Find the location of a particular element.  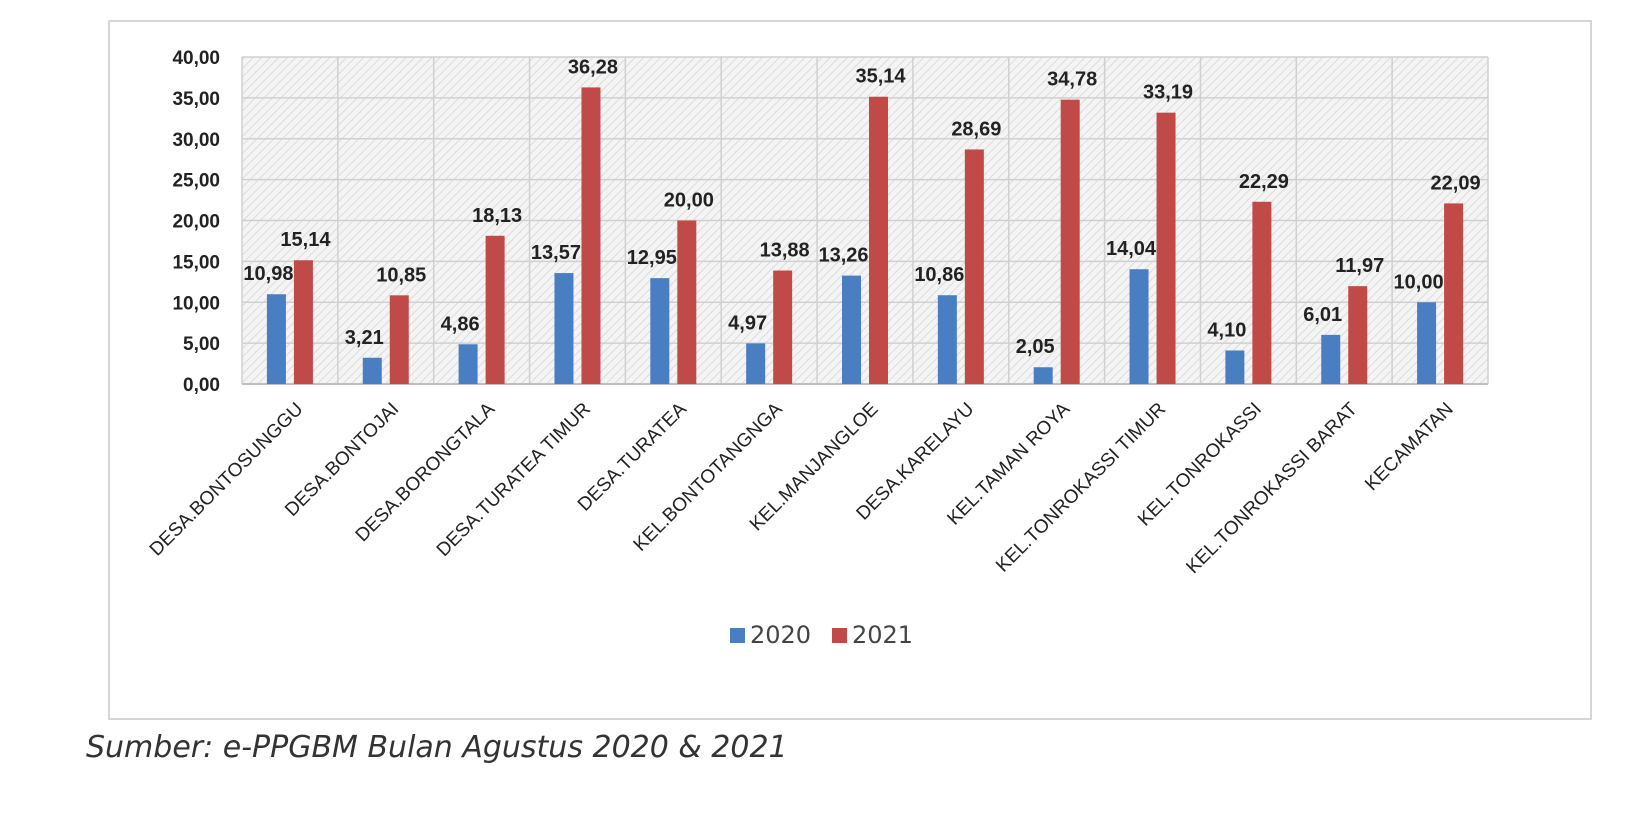

legend: 2020 2021 is located at coordinates (821, 635).